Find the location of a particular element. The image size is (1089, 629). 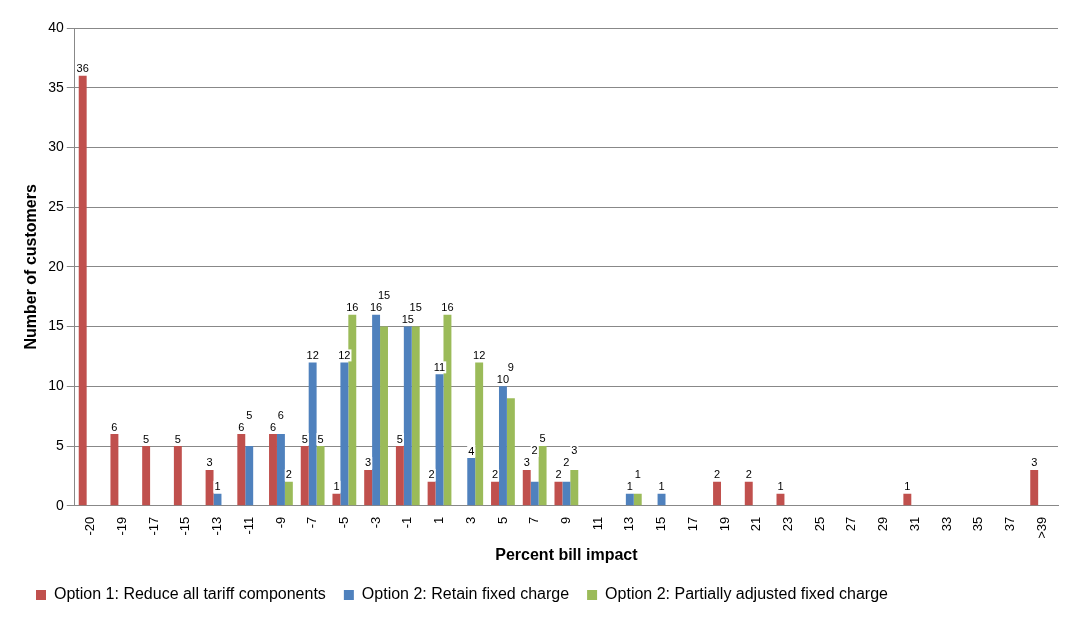

y-tick-label: 40 is located at coordinates (56, 26).